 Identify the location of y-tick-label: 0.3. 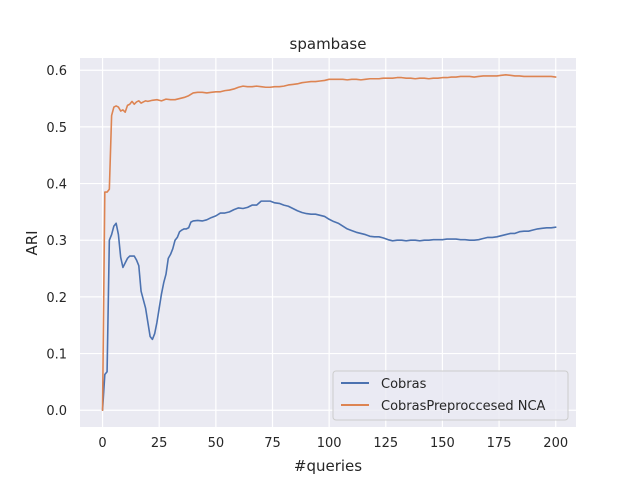
(56, 241).